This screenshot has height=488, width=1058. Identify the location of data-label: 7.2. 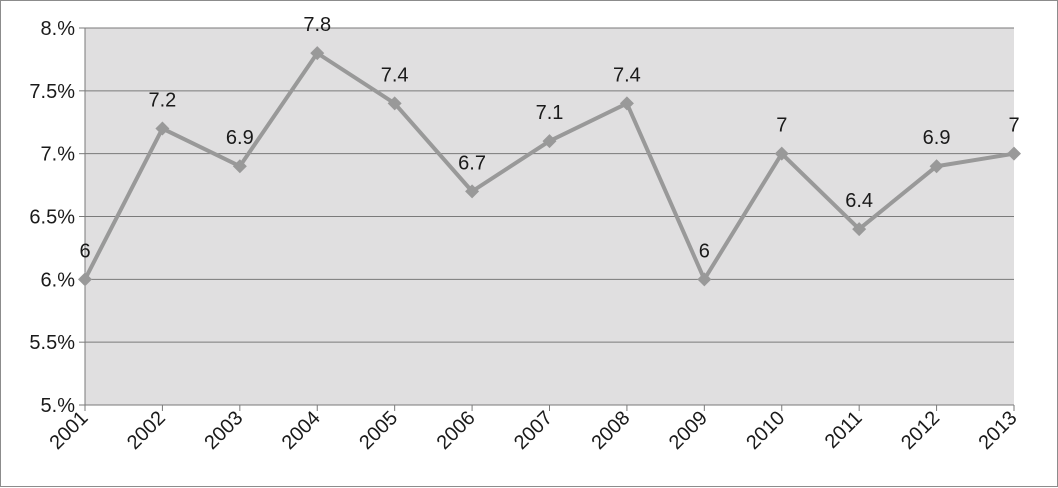
(163, 101).